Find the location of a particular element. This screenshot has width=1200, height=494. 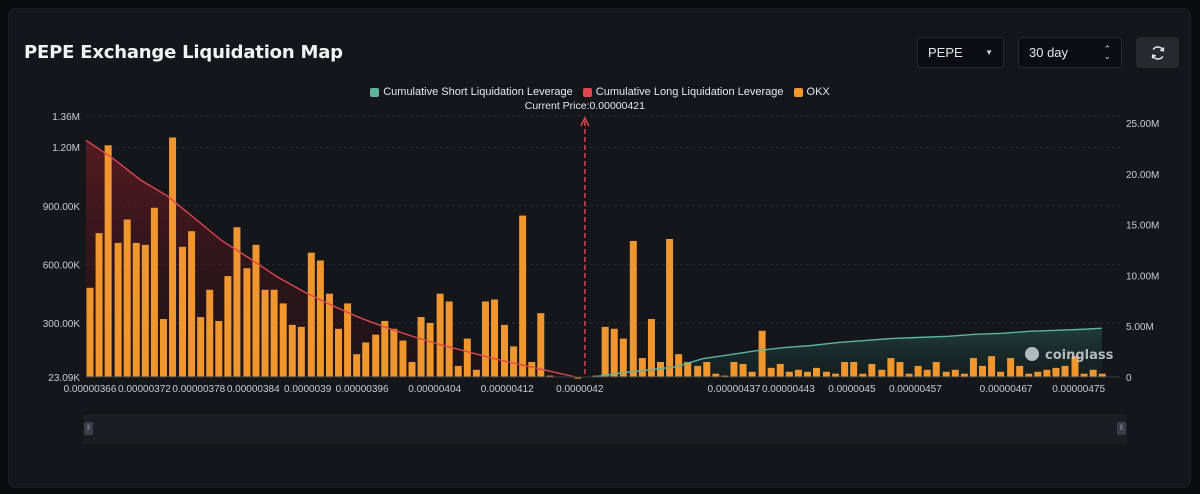

x-axis-tick-label: 0.00000475 is located at coordinates (1078, 389).